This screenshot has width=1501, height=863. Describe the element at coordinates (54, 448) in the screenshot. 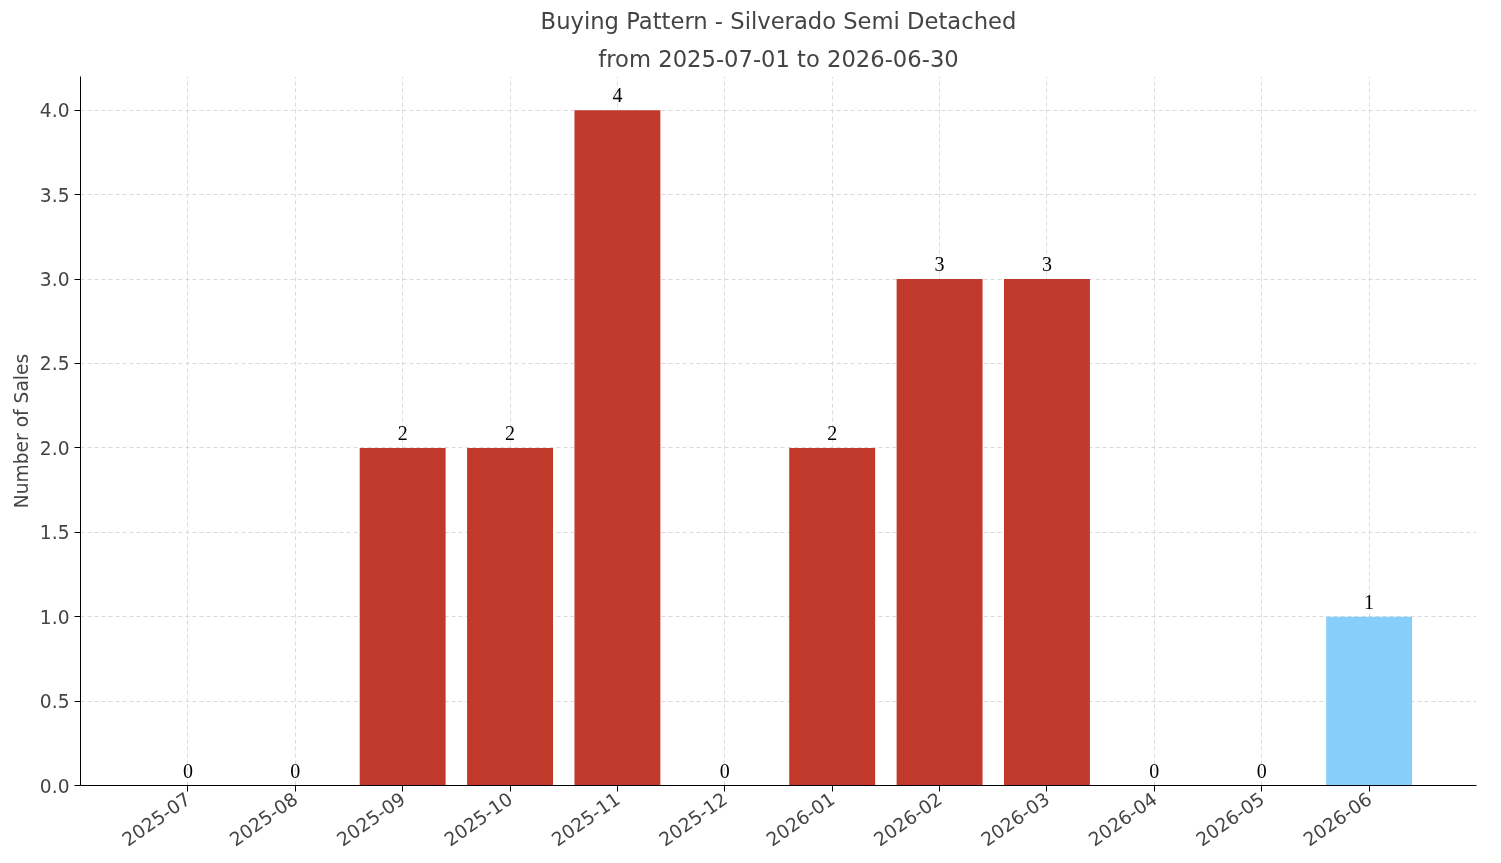

I see `y-tick-label: 2.0` at that location.